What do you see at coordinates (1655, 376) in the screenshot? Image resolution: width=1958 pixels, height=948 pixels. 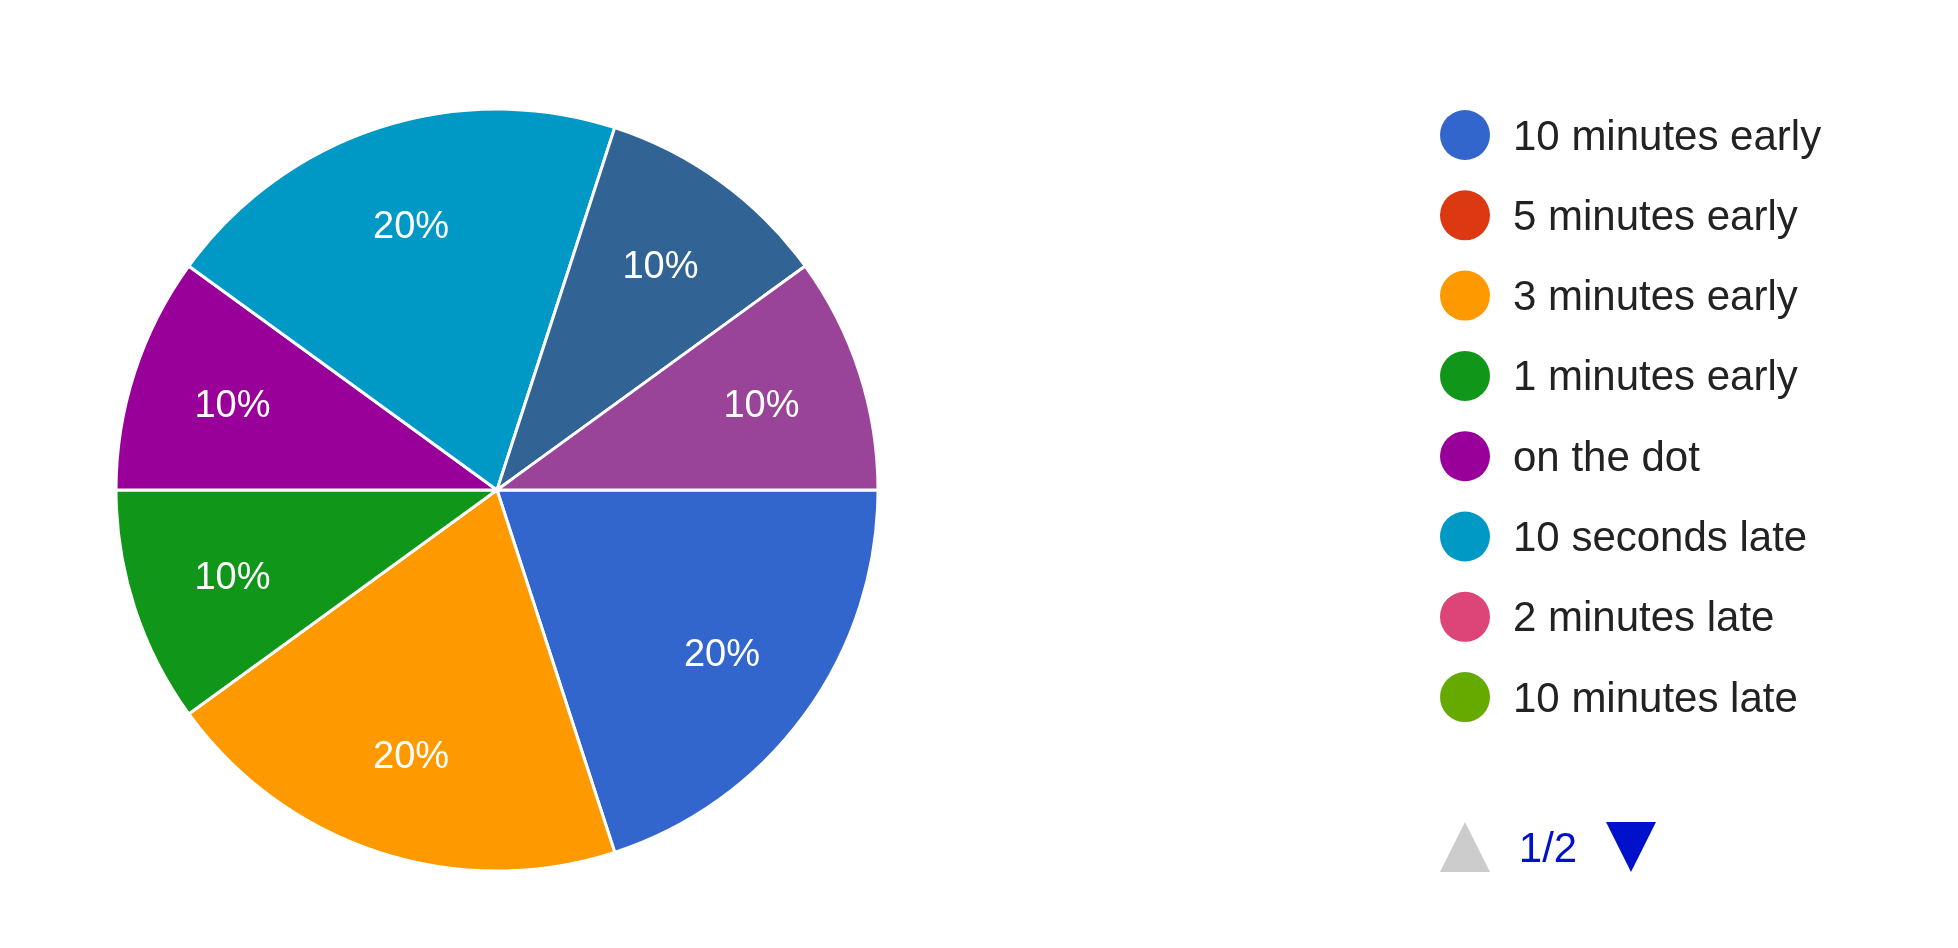 I see `legend-label: 1 minutes early` at bounding box center [1655, 376].